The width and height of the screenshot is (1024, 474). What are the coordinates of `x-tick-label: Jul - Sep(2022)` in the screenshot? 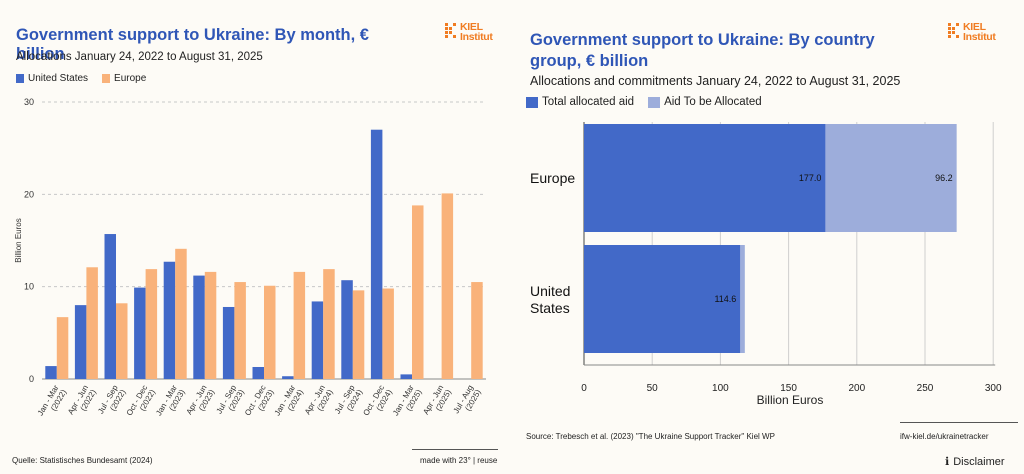 It's located at (112, 401).